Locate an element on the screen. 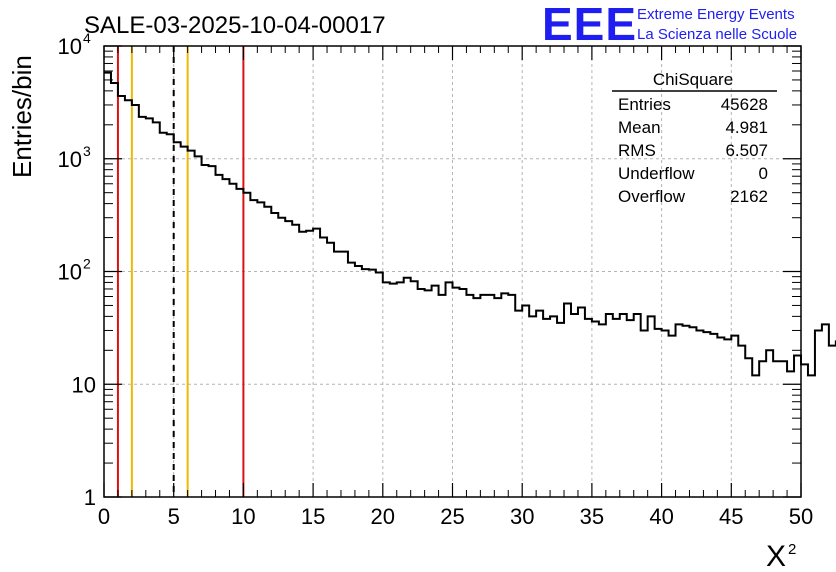 The image size is (836, 572). x-tick-label: 45 is located at coordinates (731, 516).